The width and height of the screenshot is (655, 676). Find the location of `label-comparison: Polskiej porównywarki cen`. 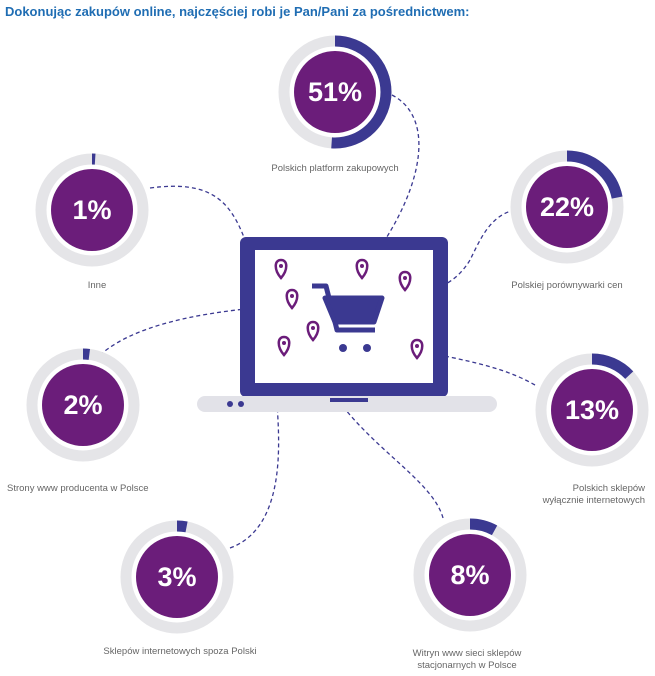

label-comparison: Polskiej porównywarki cen is located at coordinates (567, 285).